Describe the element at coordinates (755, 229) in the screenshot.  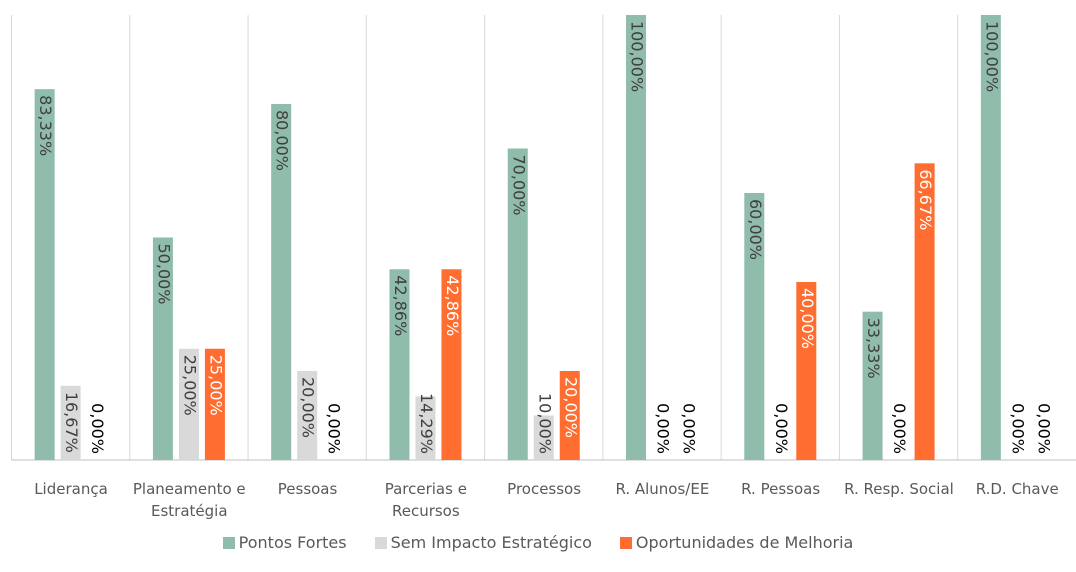
I see `data-label: 60,00%` at that location.